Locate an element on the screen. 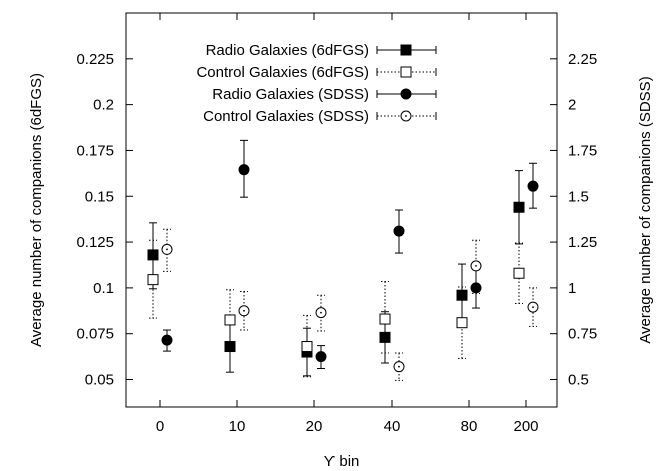 The width and height of the screenshot is (666, 471). y-left-tick-labels: 0.05 0.075 0.1 0.125 0.15 0.175 0.2 0.225 is located at coordinates (95, 220).